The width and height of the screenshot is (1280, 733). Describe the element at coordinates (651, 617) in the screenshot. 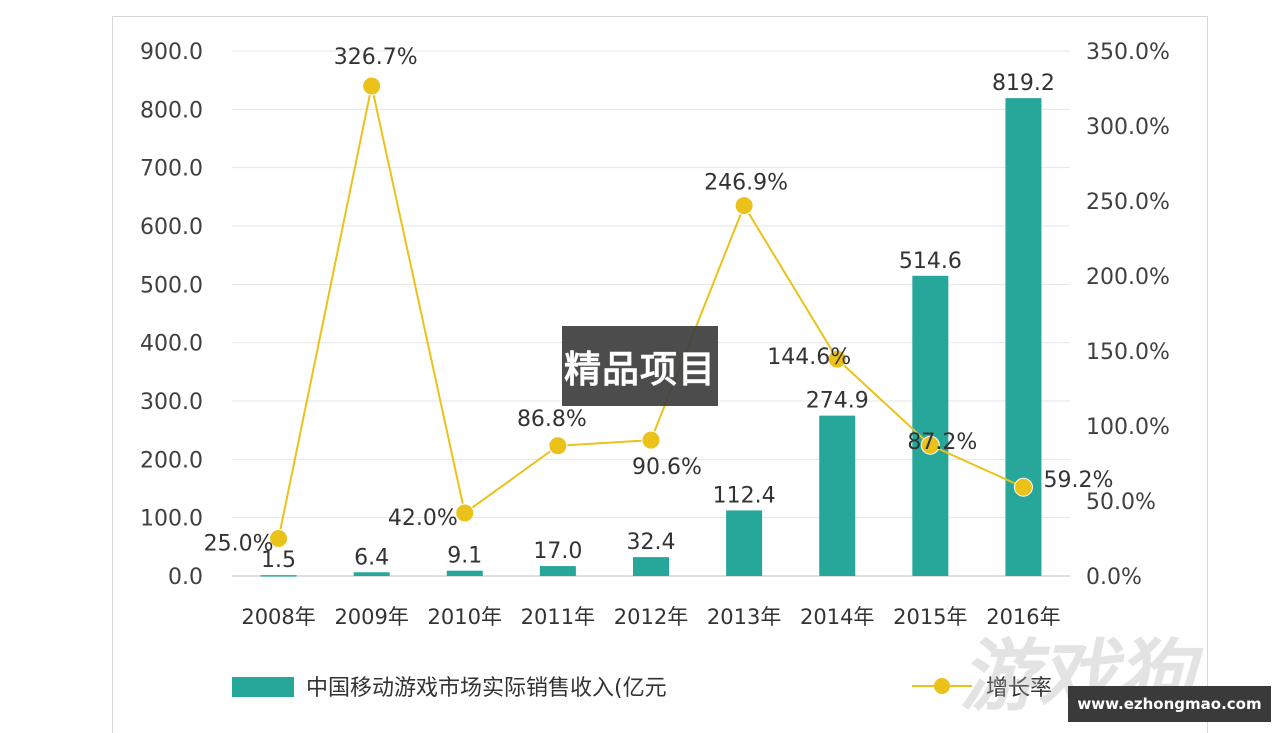

I see `x-tick-label: 2012年` at that location.